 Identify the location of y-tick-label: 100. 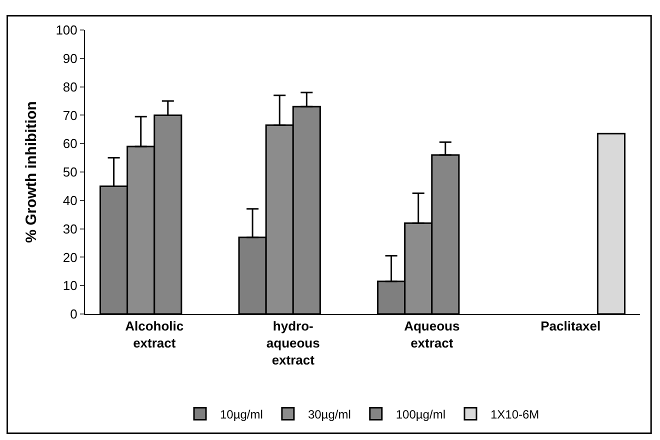
(67, 30).